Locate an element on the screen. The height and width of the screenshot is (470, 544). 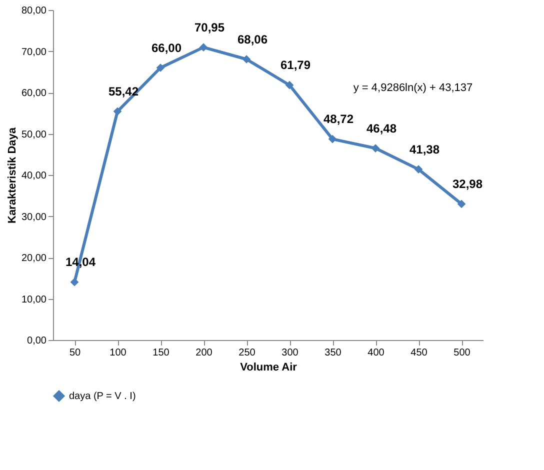
data-label: 61,79 is located at coordinates (295, 65).